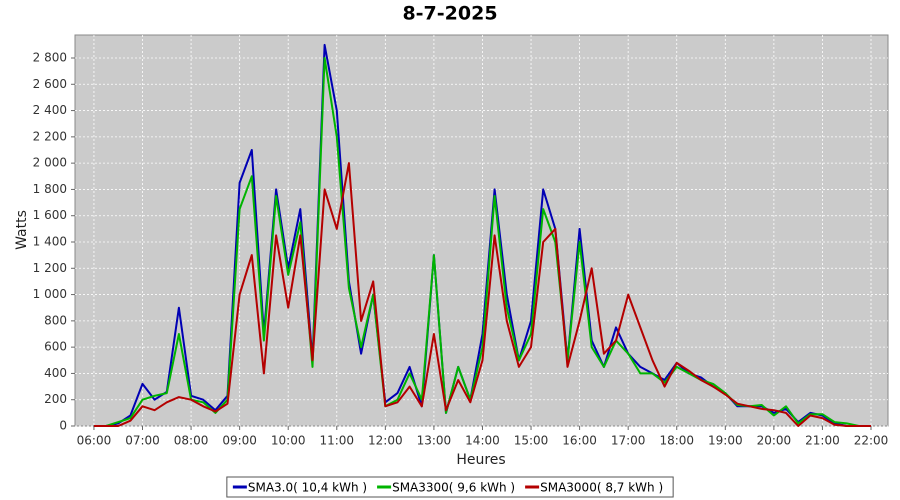 Image resolution: width=900 pixels, height=500 pixels. I want to click on y-tick-label: 1 000, so click(50, 294).